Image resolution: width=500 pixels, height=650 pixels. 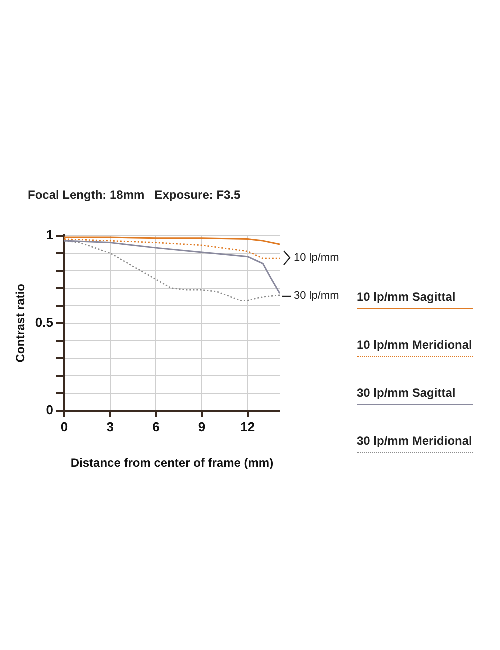 I want to click on text: 30 lp/mm, so click(x=317, y=296).